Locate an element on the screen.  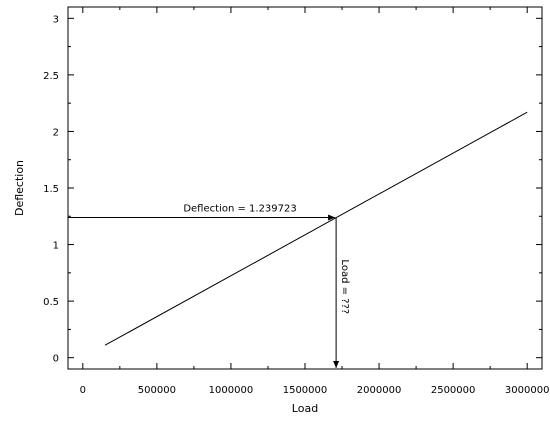
x-tick-label: 0 is located at coordinates (83, 390).